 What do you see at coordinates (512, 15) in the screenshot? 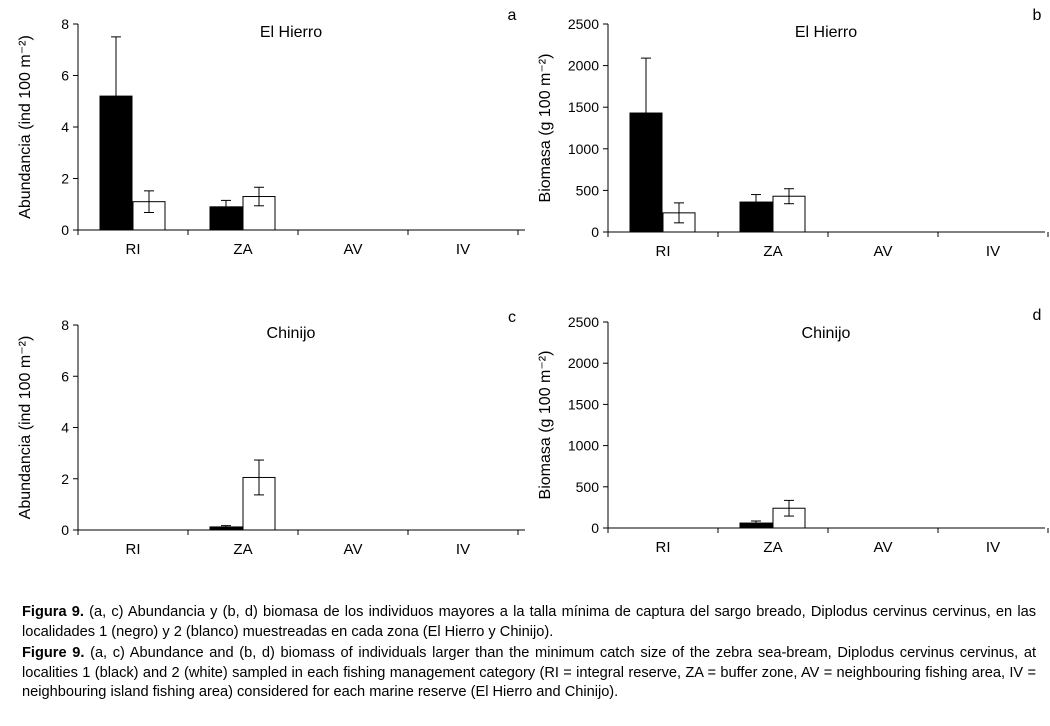
I see `panel-letter: a` at bounding box center [512, 15].